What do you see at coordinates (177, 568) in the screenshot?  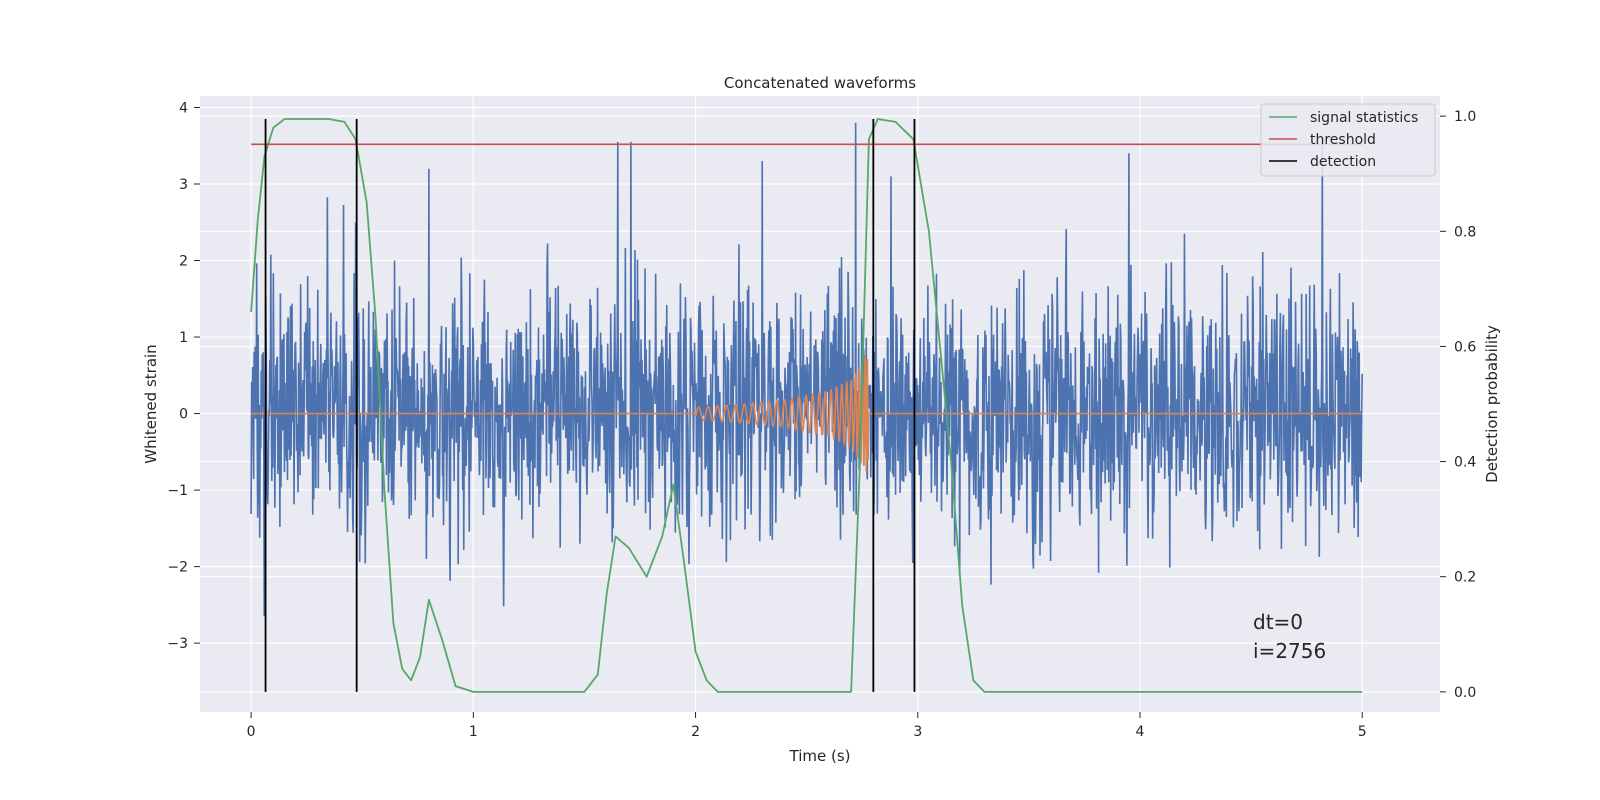 I see `y-tick-label-1: −2` at bounding box center [177, 568].